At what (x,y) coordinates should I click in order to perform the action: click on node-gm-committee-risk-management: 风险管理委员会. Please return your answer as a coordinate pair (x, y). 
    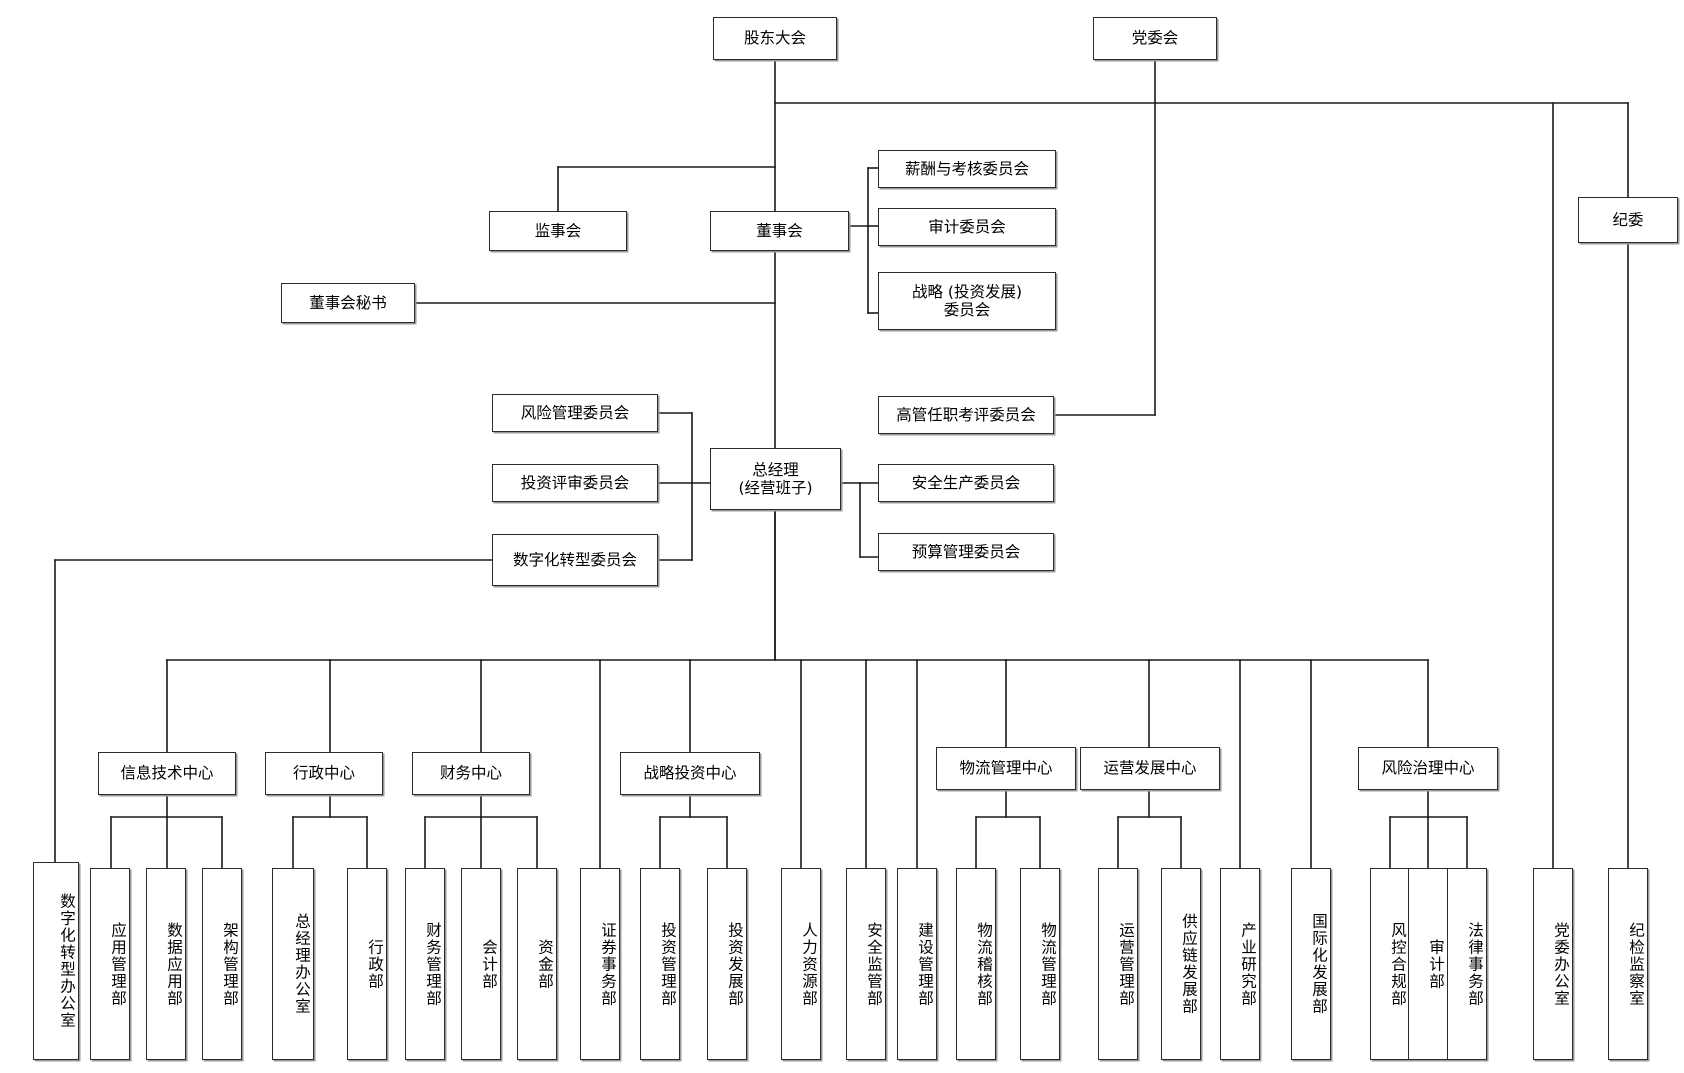
    Looking at the image, I should click on (575, 413).